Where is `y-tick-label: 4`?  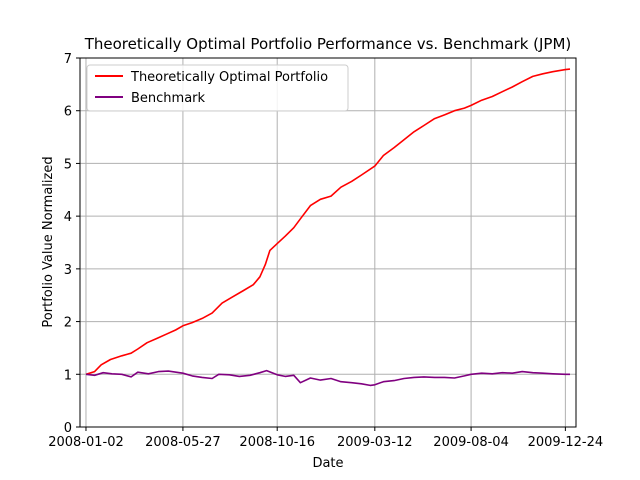
y-tick-label: 4 is located at coordinates (68, 217).